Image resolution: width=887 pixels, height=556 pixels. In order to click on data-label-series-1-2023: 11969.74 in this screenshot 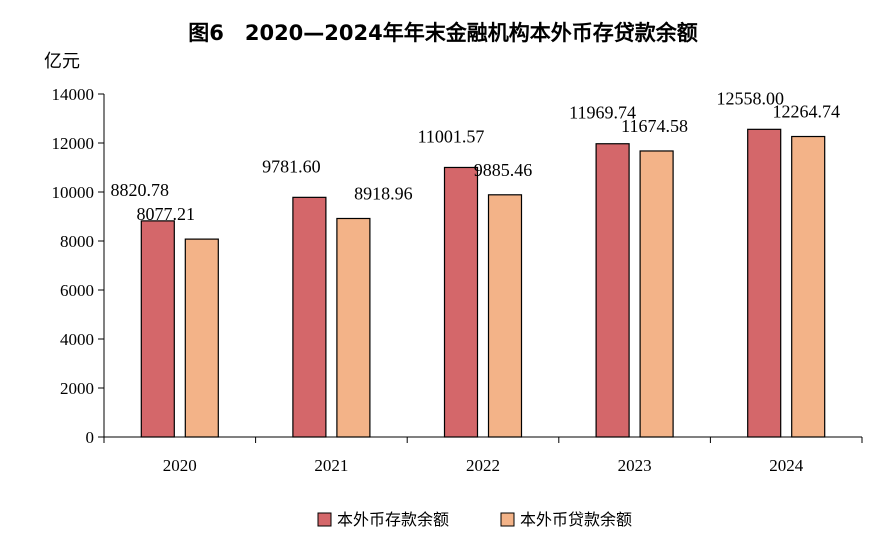, I will do `click(602, 113)`.